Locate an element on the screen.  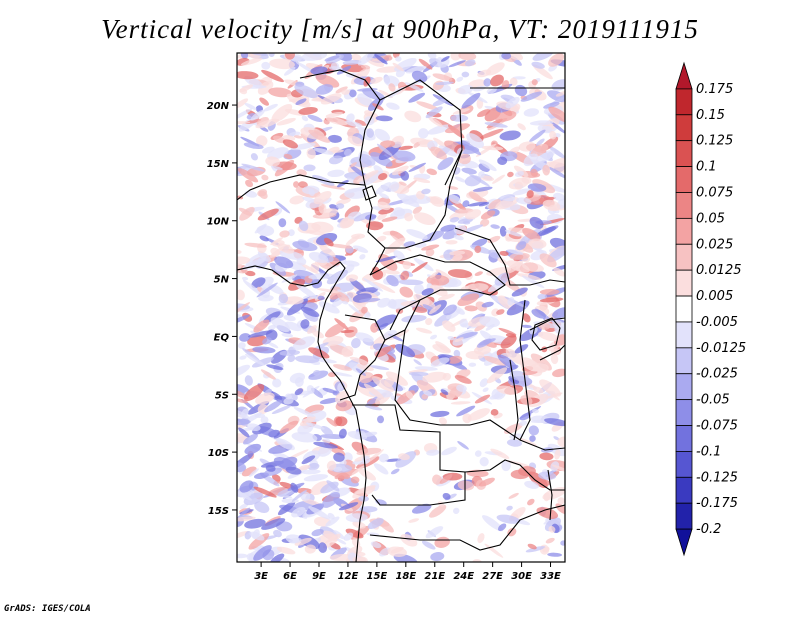
x-tick-label: 33E is located at coordinates (550, 576).